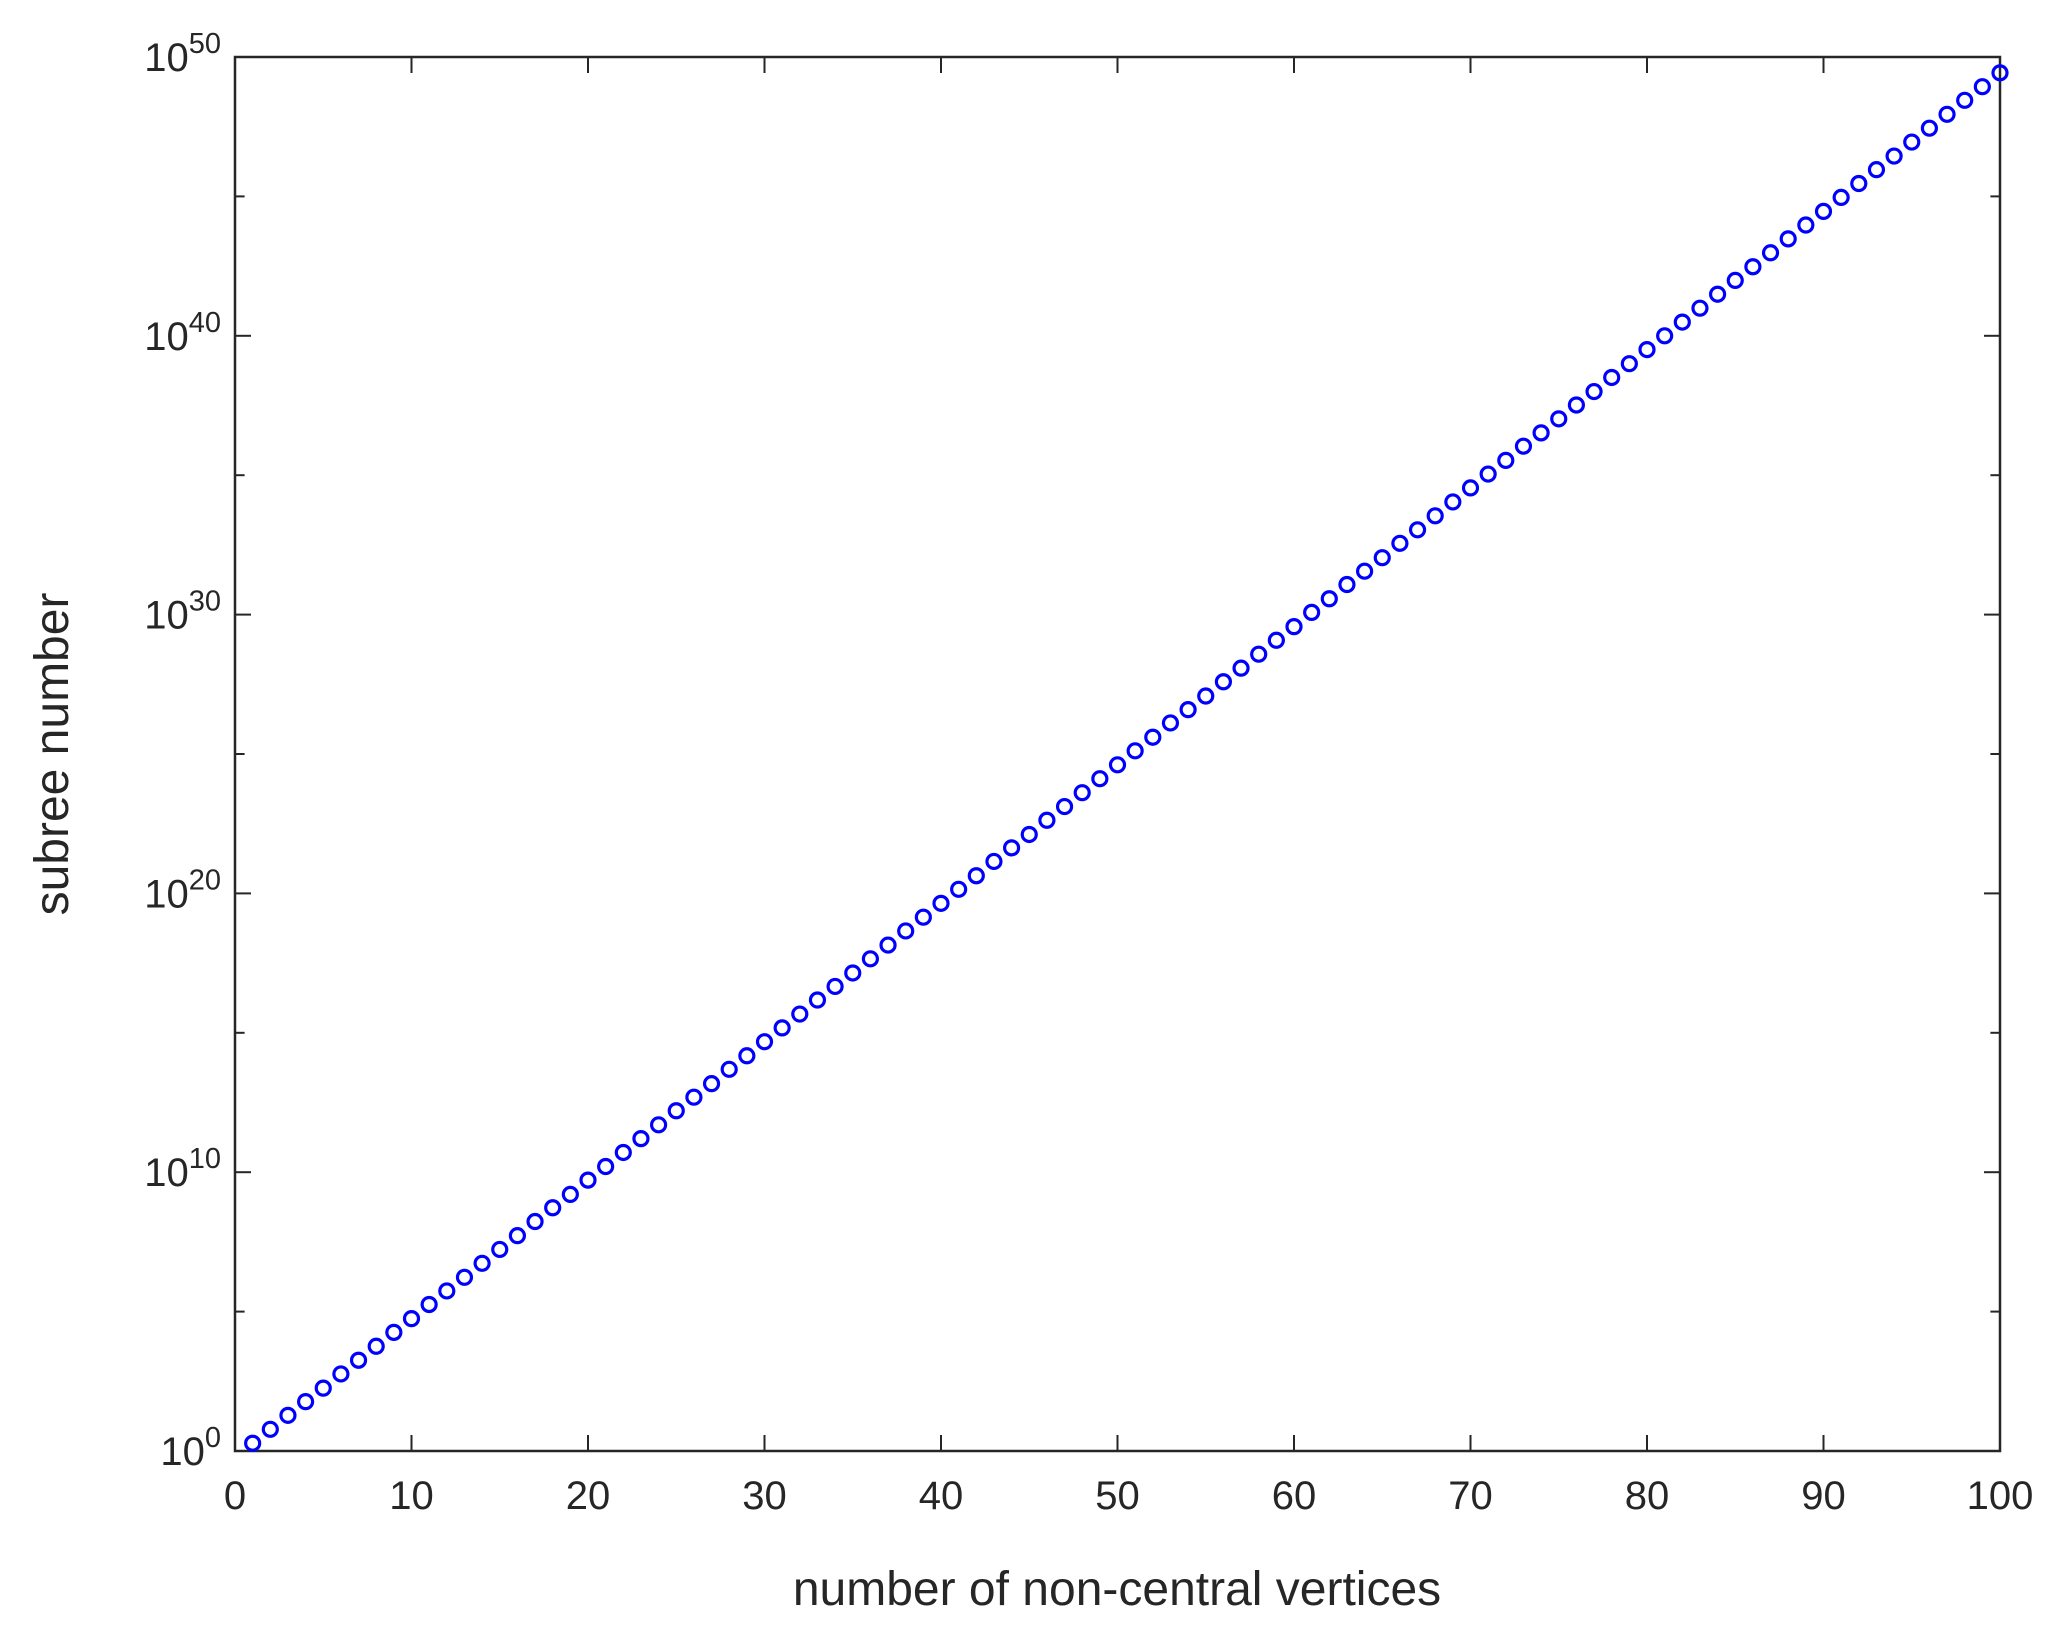 The height and width of the screenshot is (1644, 2068). I want to click on x-tick-label: 40, so click(941, 1496).